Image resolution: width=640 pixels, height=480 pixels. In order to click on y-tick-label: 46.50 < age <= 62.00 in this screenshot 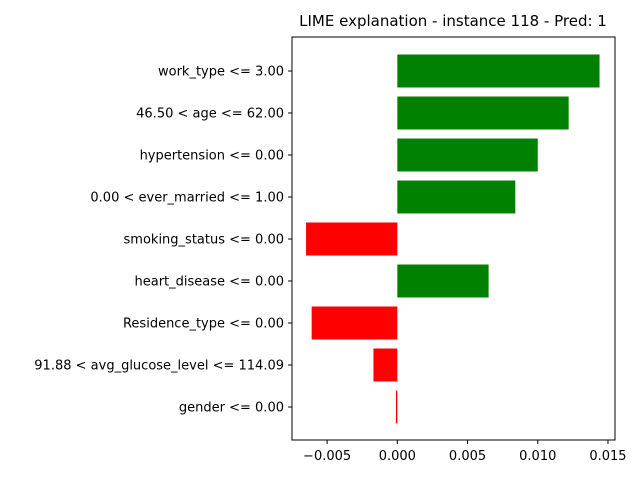, I will do `click(210, 114)`.